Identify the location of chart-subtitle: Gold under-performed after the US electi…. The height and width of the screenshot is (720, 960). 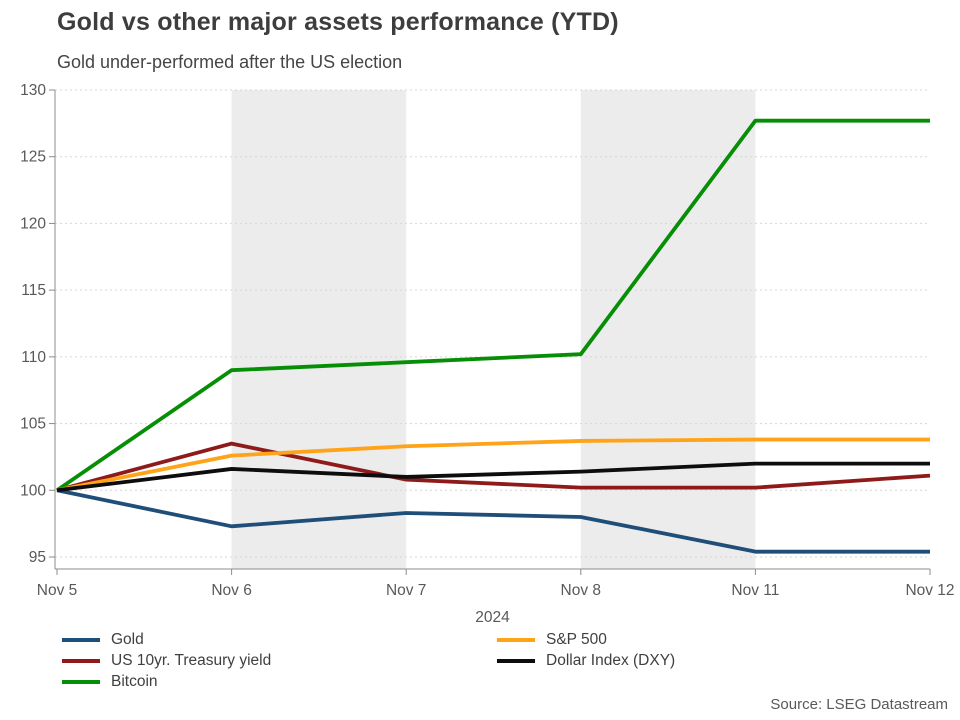
(230, 62).